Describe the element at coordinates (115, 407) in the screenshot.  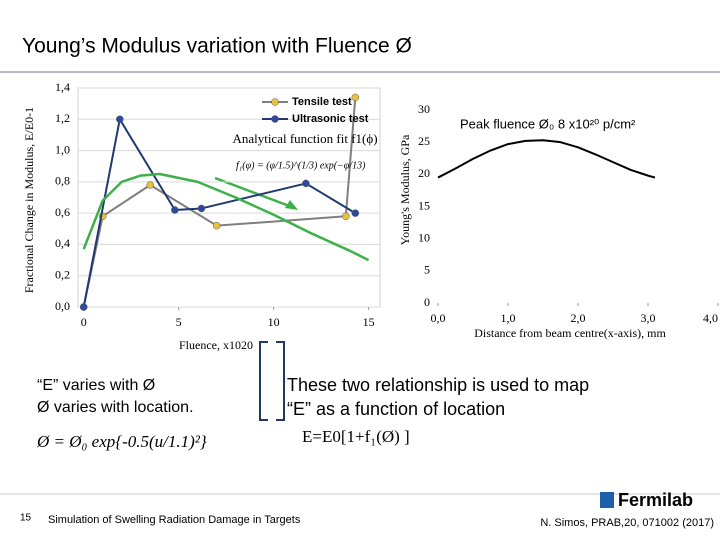
I see `left-text: Ø varies with location.` at that location.